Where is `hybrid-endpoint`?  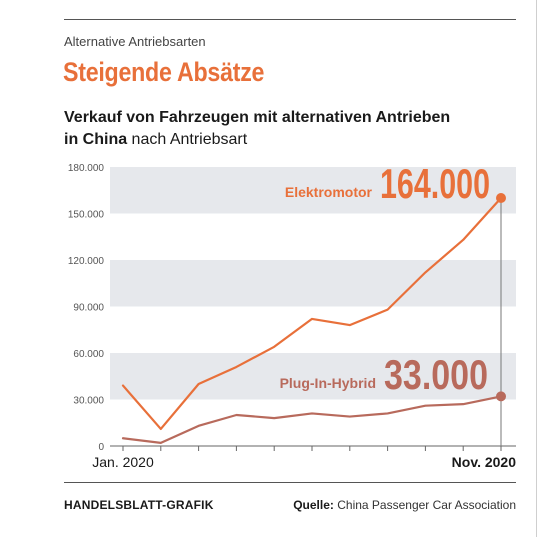 hybrid-endpoint is located at coordinates (501, 396).